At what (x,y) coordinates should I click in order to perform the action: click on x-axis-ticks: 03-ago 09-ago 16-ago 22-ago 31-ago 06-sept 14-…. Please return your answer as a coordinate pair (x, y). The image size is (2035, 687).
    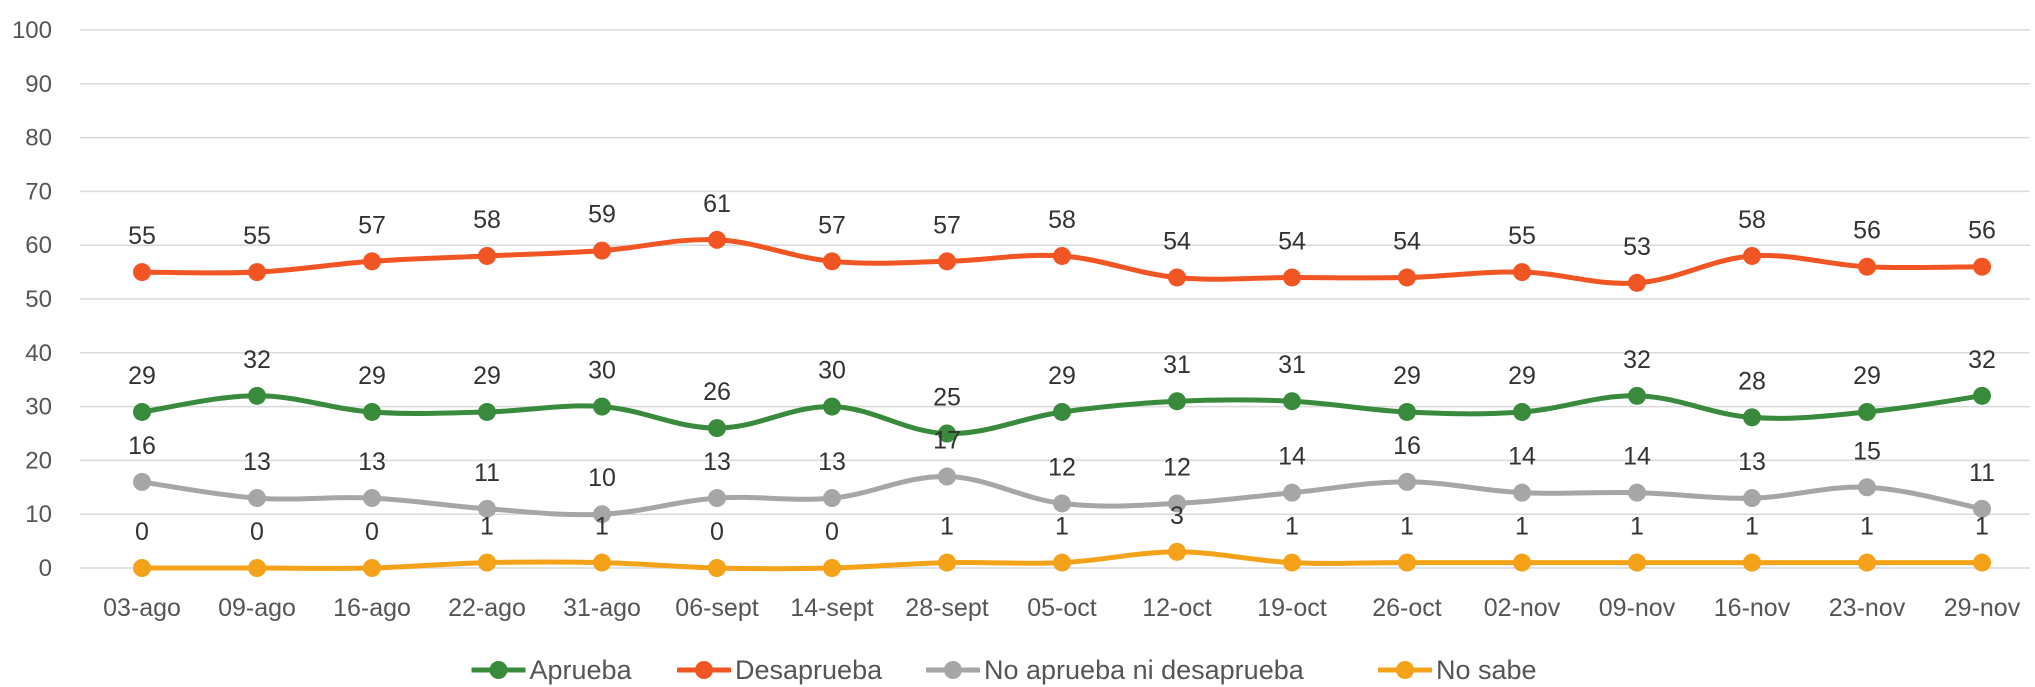
    Looking at the image, I should click on (1062, 608).